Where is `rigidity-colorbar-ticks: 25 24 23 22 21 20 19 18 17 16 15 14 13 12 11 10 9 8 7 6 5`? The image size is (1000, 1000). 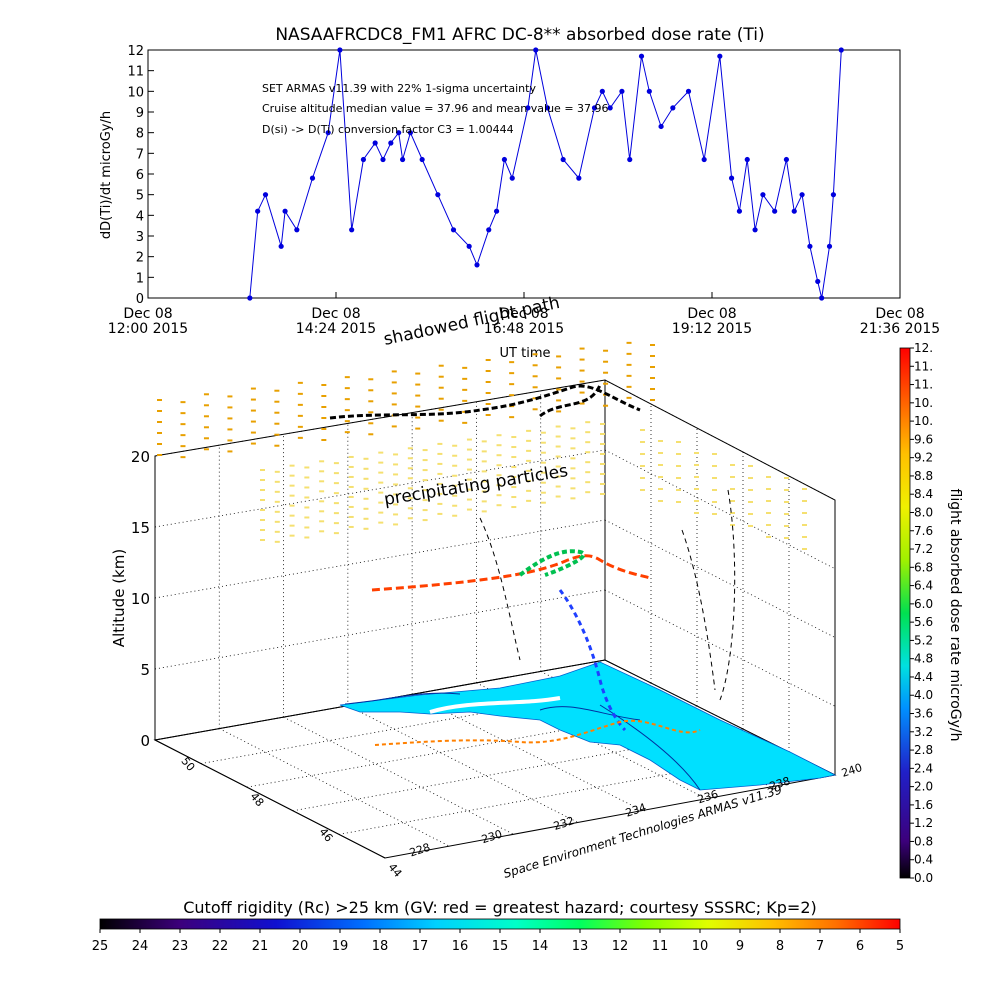
rigidity-colorbar-ticks: 25 24 23 22 21 20 19 18 17 16 15 14 13 12 11 10 9 8 7 6 5 is located at coordinates (498, 941).